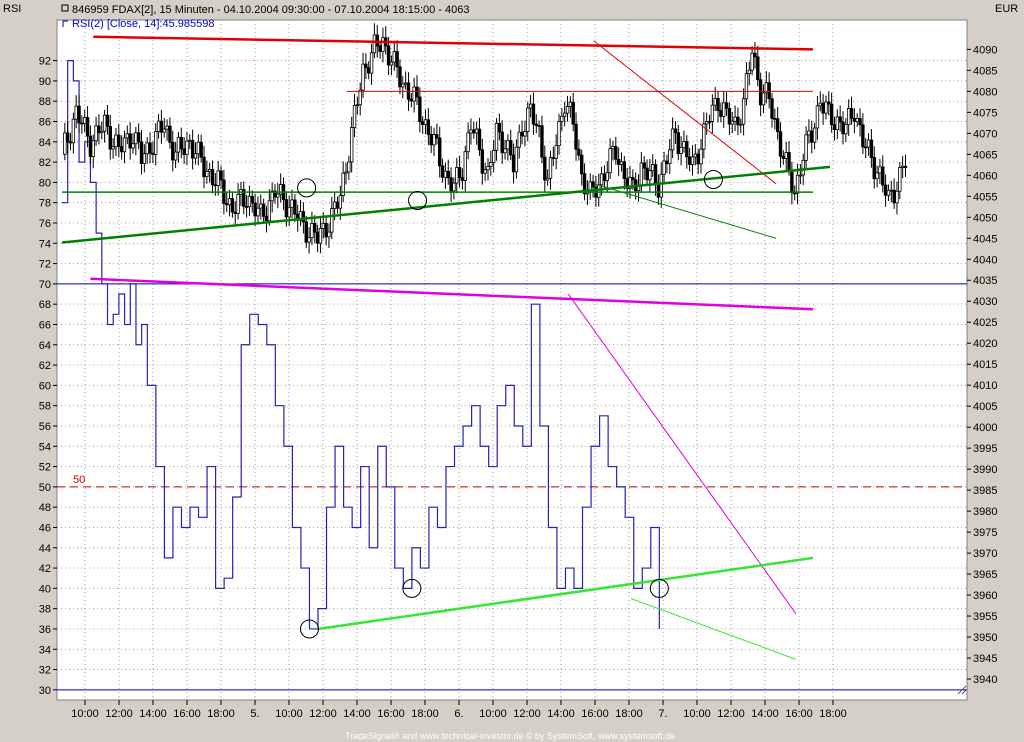 The width and height of the screenshot is (1024, 742). Describe the element at coordinates (45, 183) in the screenshot. I see `left-tick-label: 80` at that location.